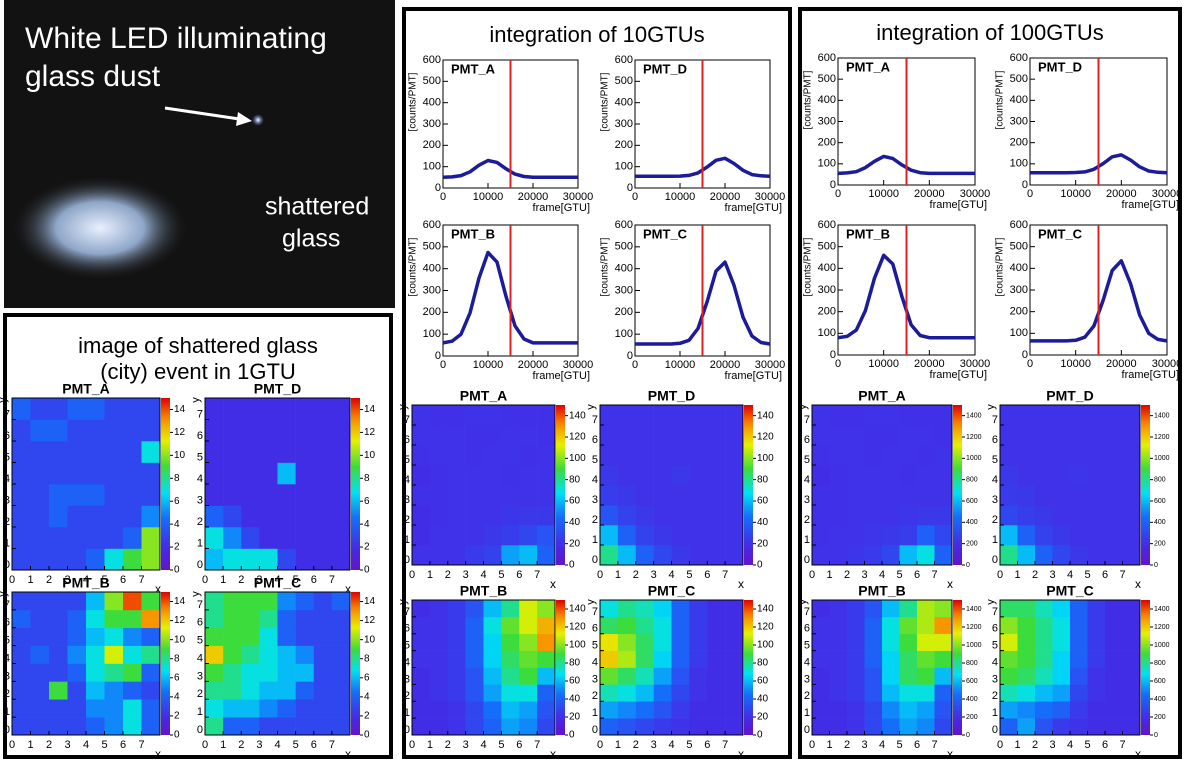  Describe the element at coordinates (958, 205) in the screenshot. I see `x-axis-label: frame[GTU]` at that location.